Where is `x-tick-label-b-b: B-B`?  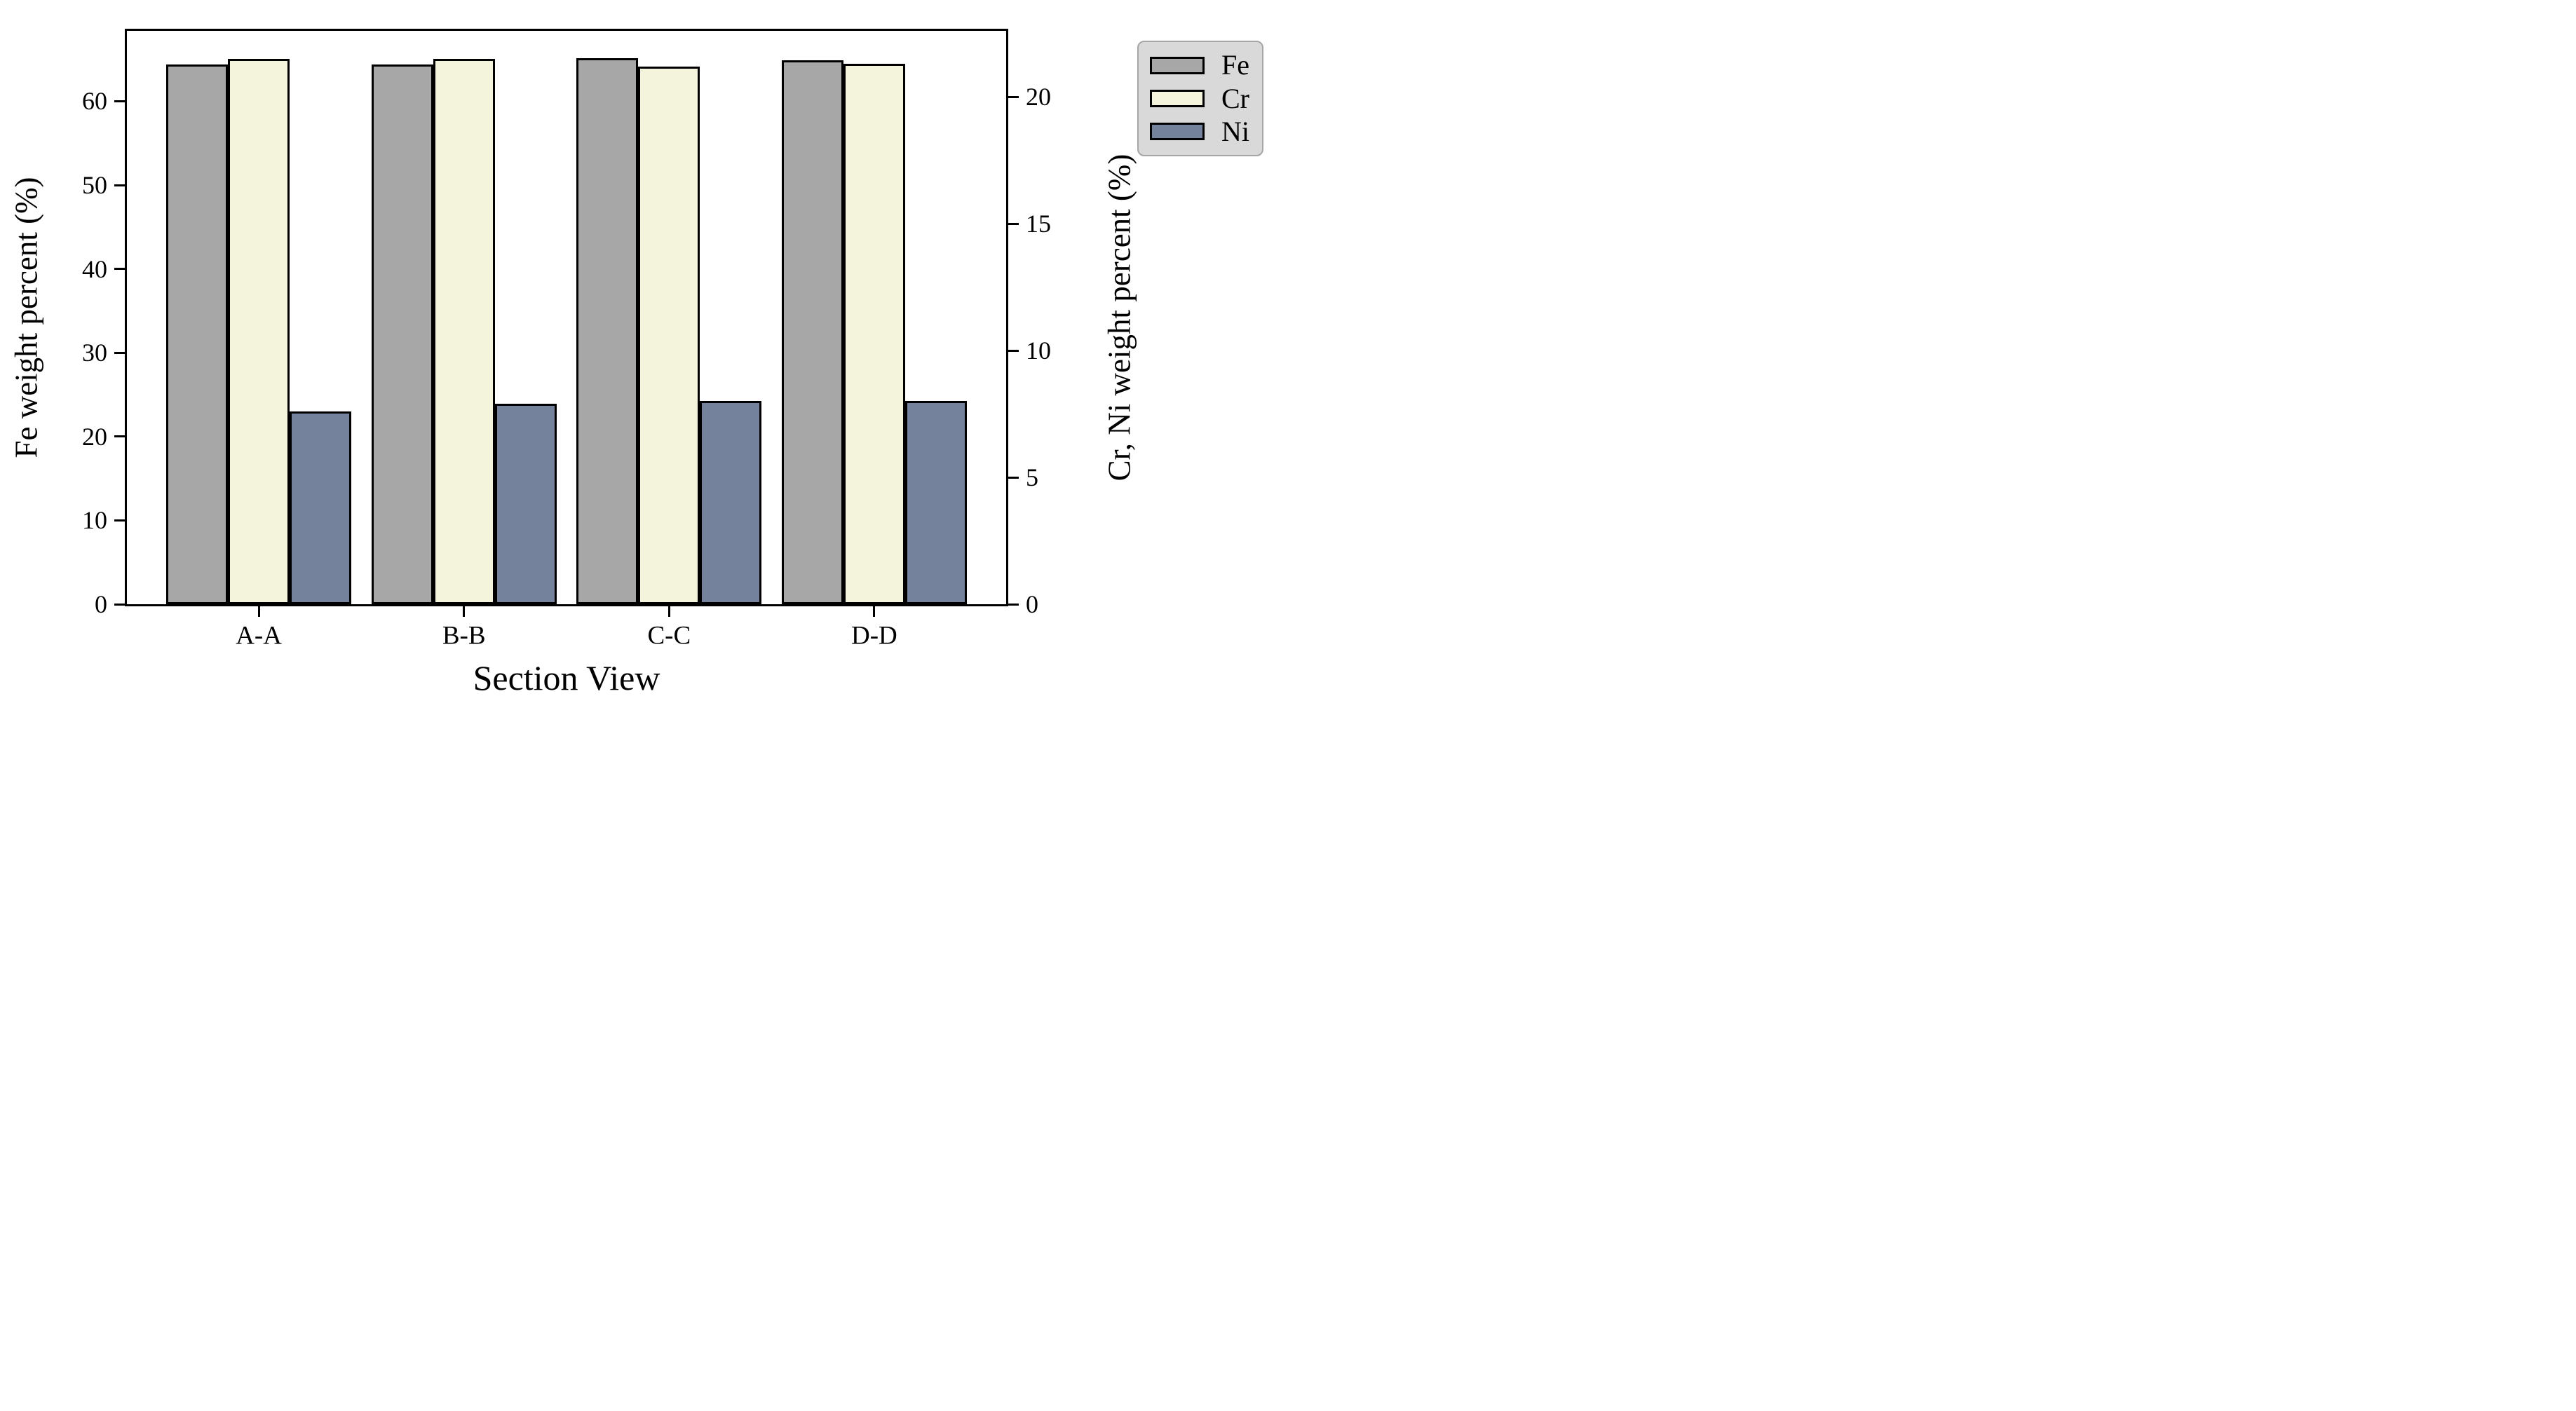 x-tick-label-b-b: B-B is located at coordinates (464, 635).